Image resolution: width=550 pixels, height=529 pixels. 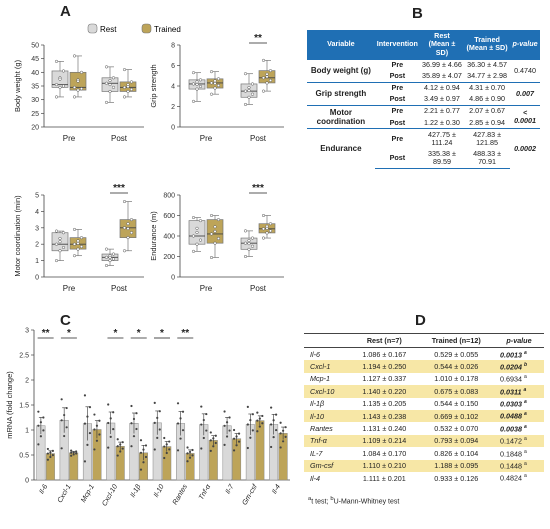 I want to click on x-category-label: Pre, so click(x=69, y=138).